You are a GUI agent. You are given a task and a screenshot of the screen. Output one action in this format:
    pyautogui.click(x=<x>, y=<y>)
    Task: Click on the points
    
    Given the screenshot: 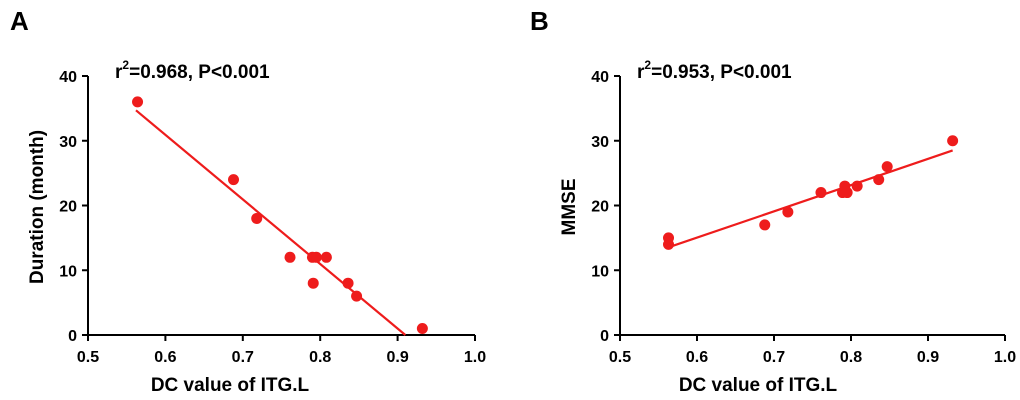 What is the action you would take?
    pyautogui.click(x=811, y=192)
    